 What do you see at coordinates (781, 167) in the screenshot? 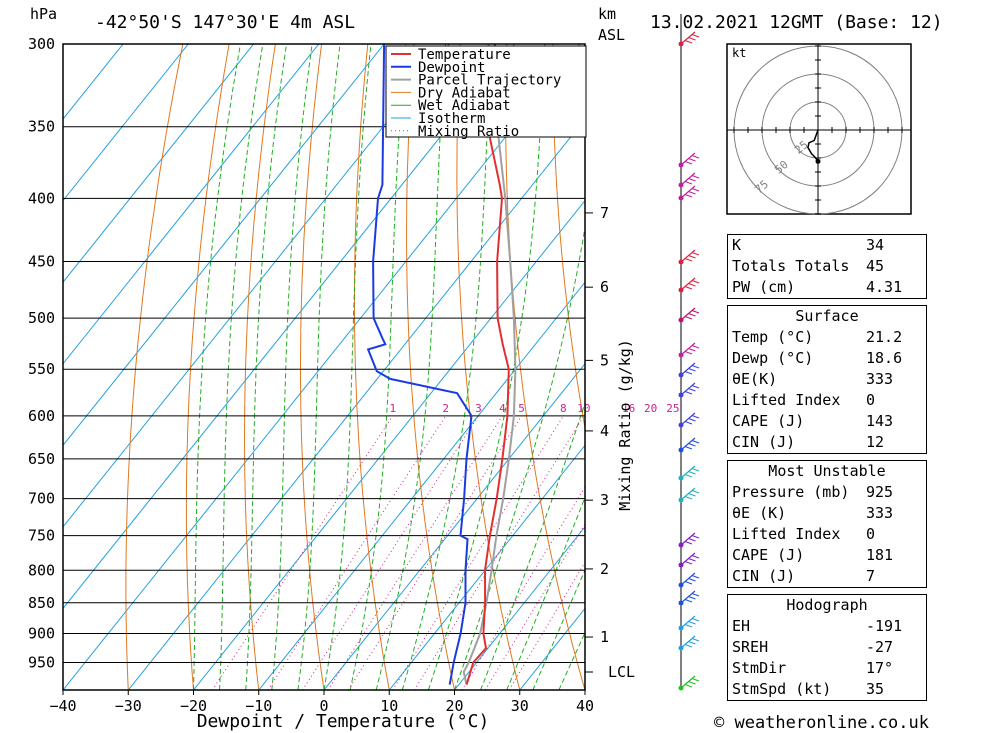
I see `hodograph-ring-label: 50` at bounding box center [781, 167].